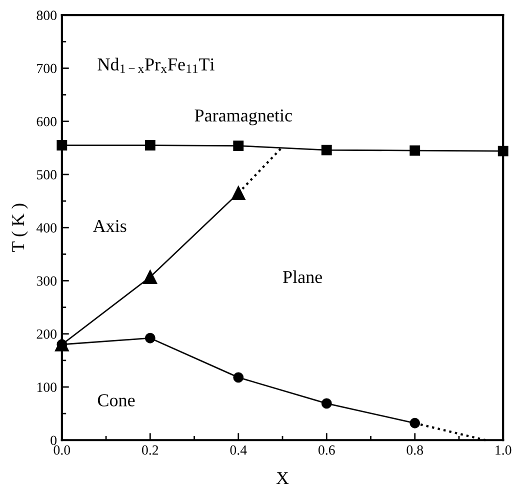 This screenshot has height=503, width=516. Describe the element at coordinates (243, 117) in the screenshot. I see `annotation: Paramagnetic` at that location.